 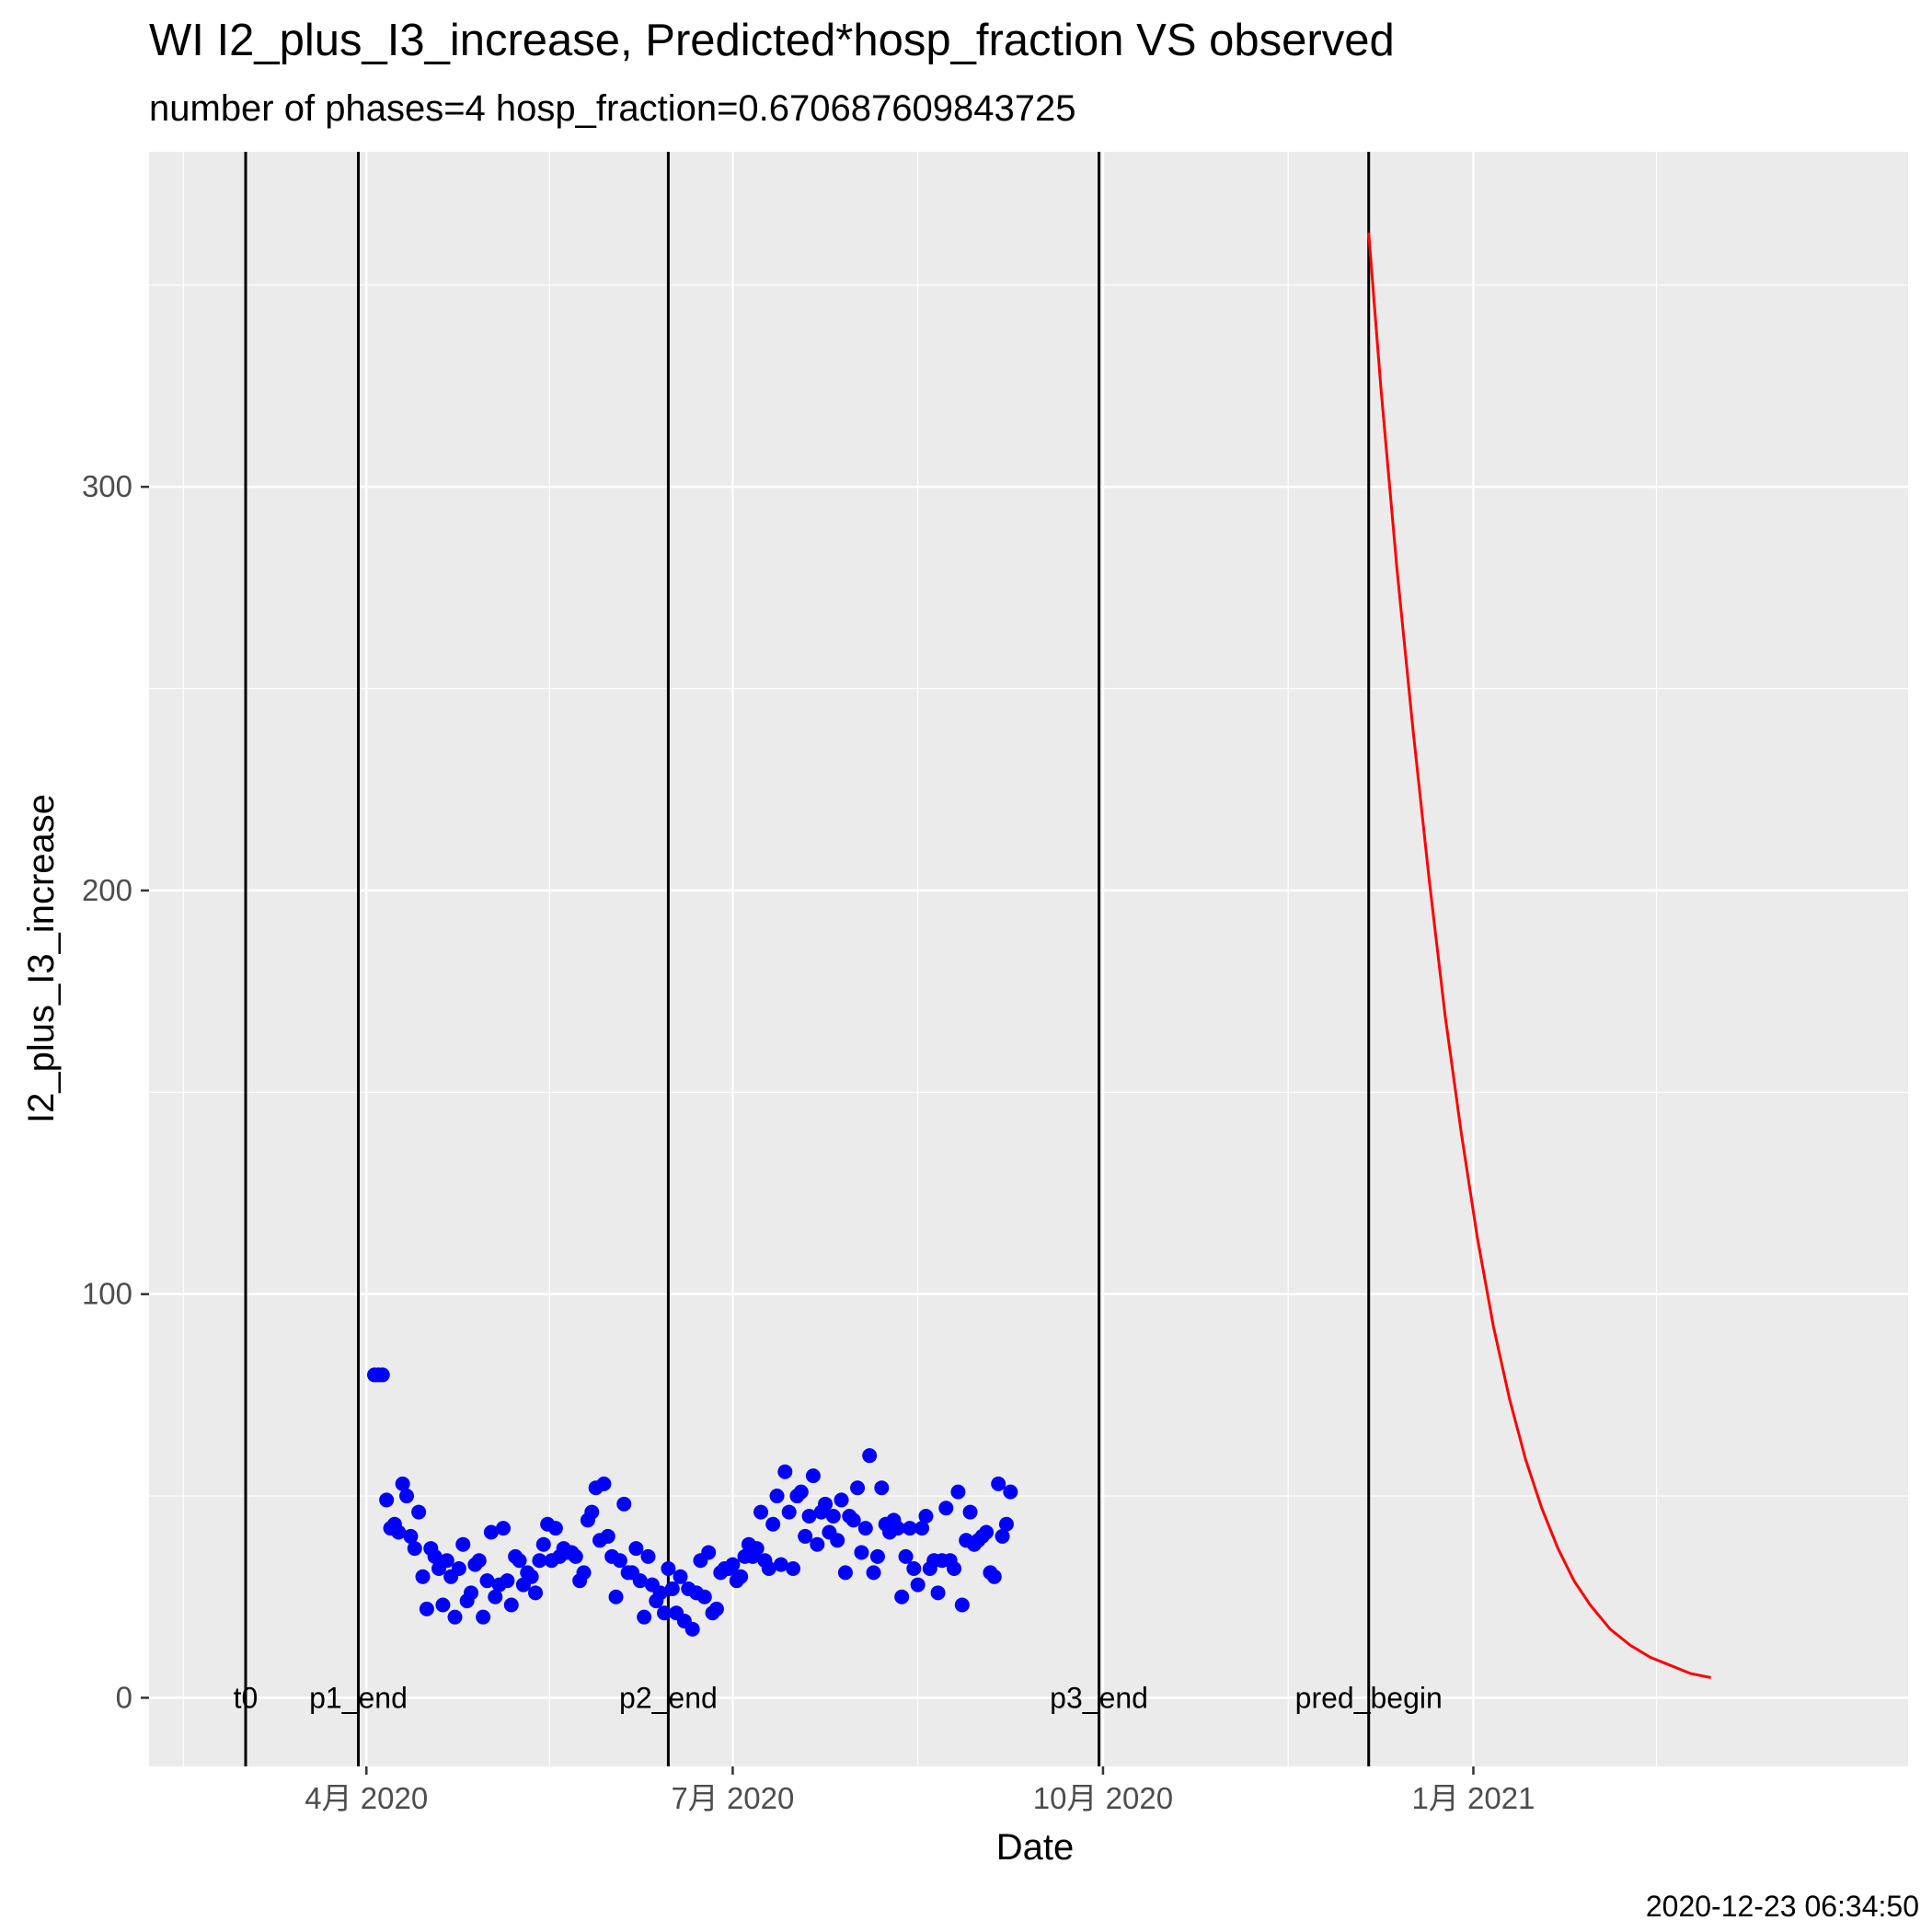 What do you see at coordinates (115, 1091) in the screenshot?
I see `y-axis: 0 100 200 300` at bounding box center [115, 1091].